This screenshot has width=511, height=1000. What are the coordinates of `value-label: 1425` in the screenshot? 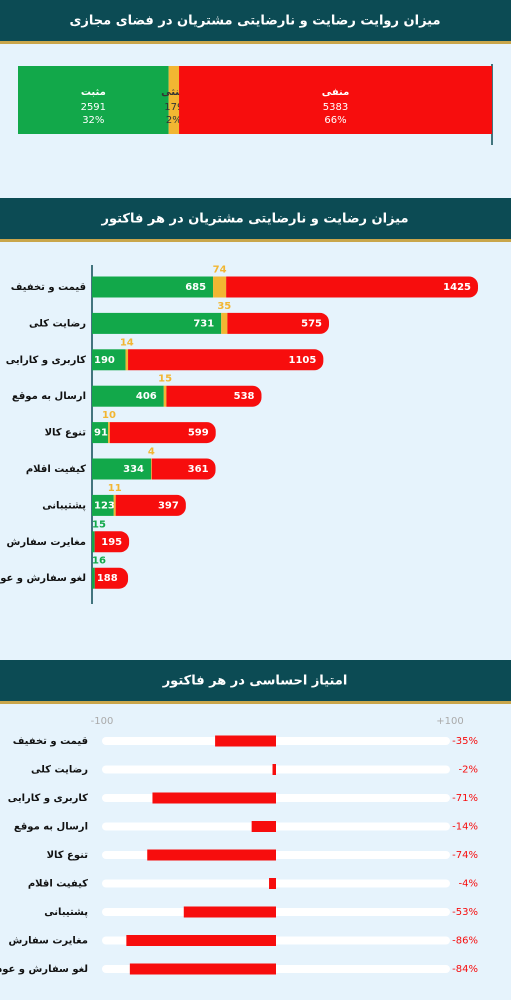 It's located at (457, 287).